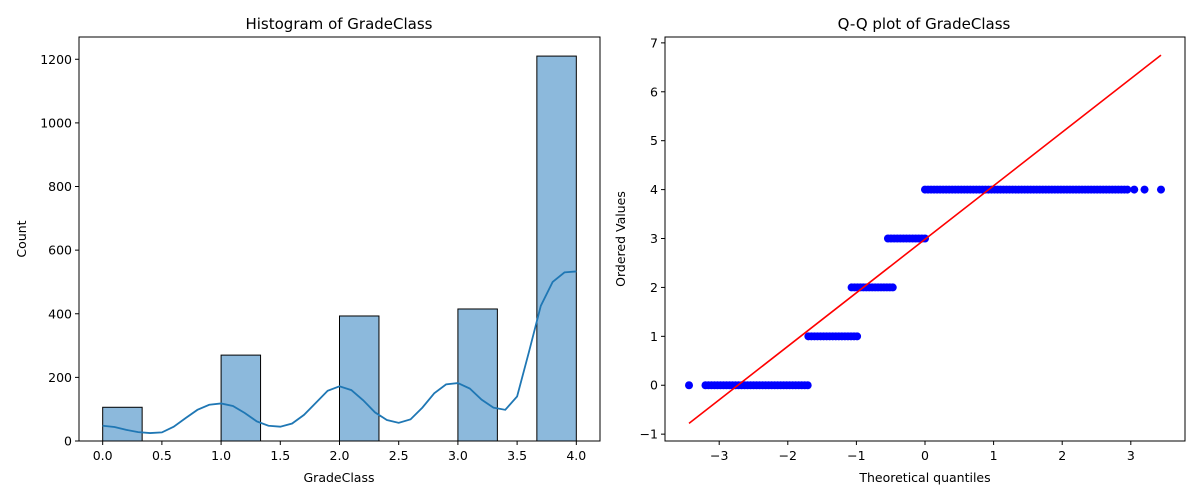 The width and height of the screenshot is (1200, 500). What do you see at coordinates (654, 336) in the screenshot?
I see `qq-plot-y-tick-label: 1` at bounding box center [654, 336].